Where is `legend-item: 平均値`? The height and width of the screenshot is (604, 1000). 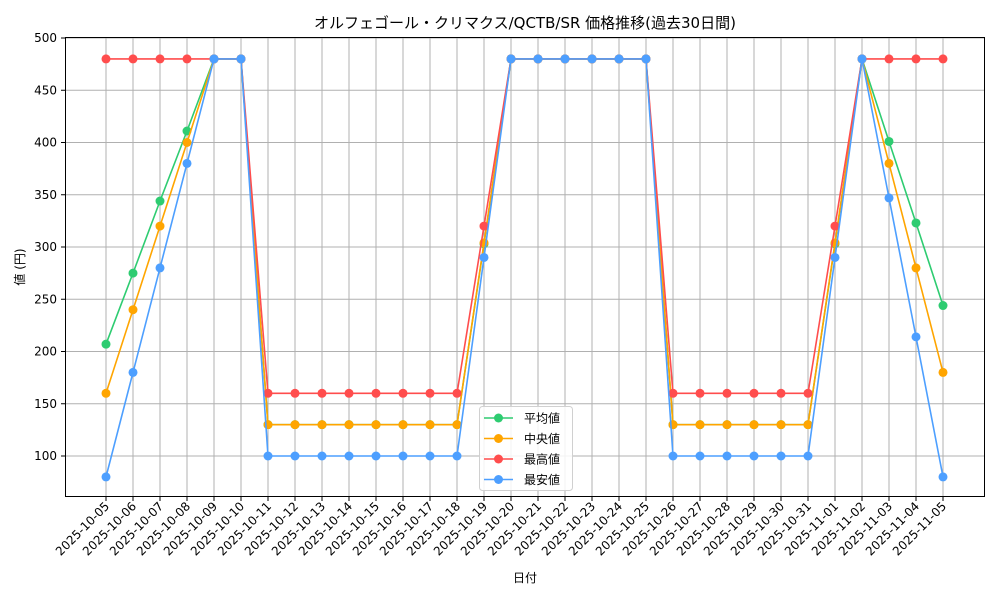 legend-item: 平均値 is located at coordinates (522, 418).